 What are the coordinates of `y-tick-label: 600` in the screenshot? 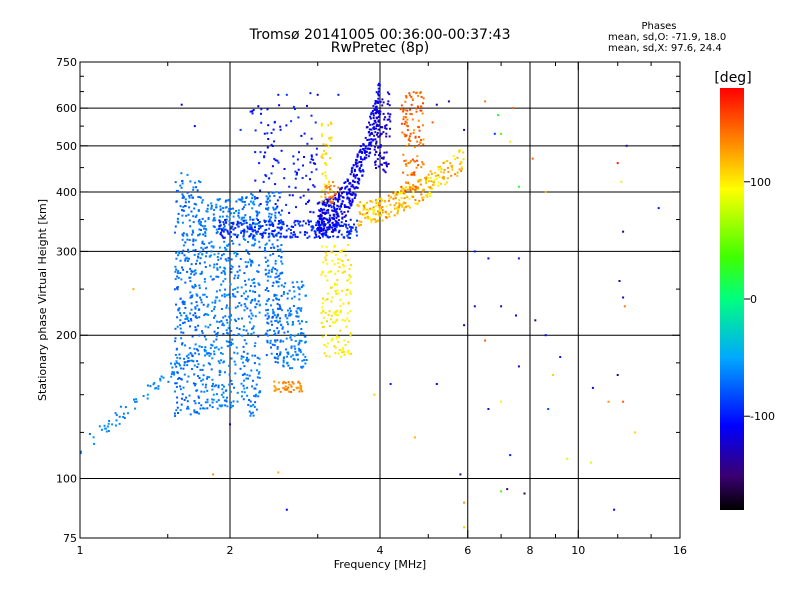 It's located at (66, 108).